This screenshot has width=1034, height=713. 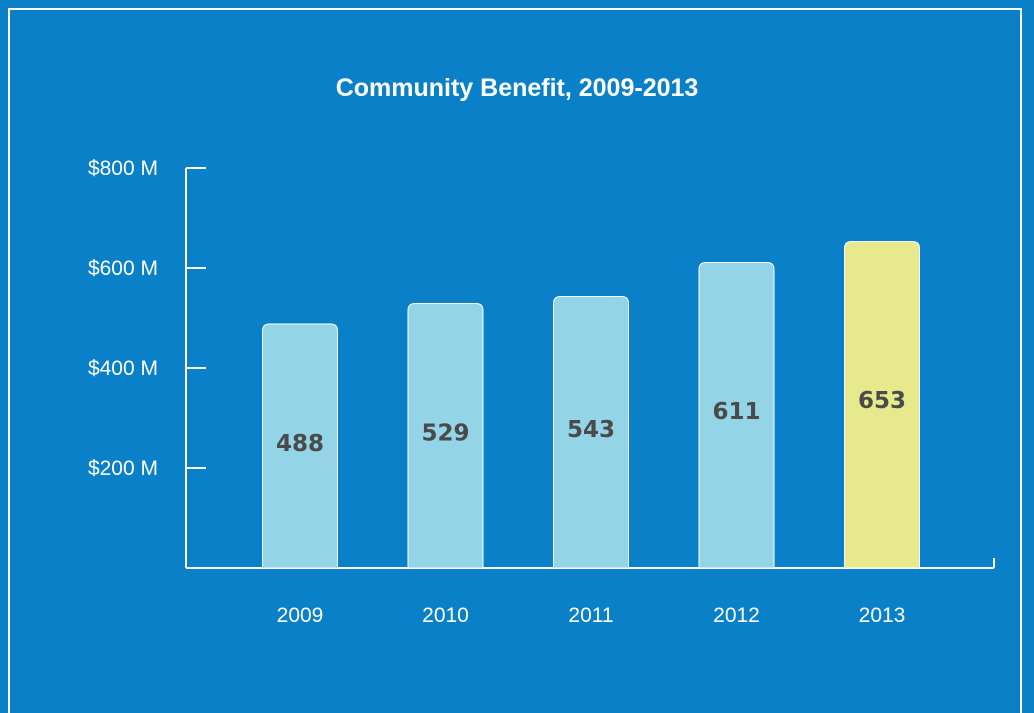 What do you see at coordinates (736, 412) in the screenshot?
I see `data-label: 611` at bounding box center [736, 412].